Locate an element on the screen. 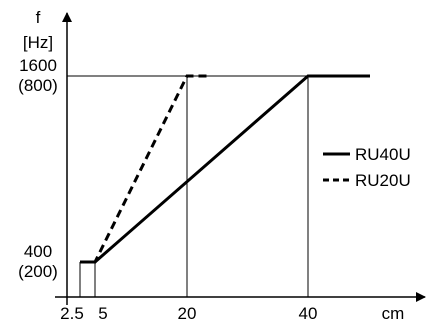 This screenshot has height=323, width=437. y-tick-label: 400 is located at coordinates (38, 251).